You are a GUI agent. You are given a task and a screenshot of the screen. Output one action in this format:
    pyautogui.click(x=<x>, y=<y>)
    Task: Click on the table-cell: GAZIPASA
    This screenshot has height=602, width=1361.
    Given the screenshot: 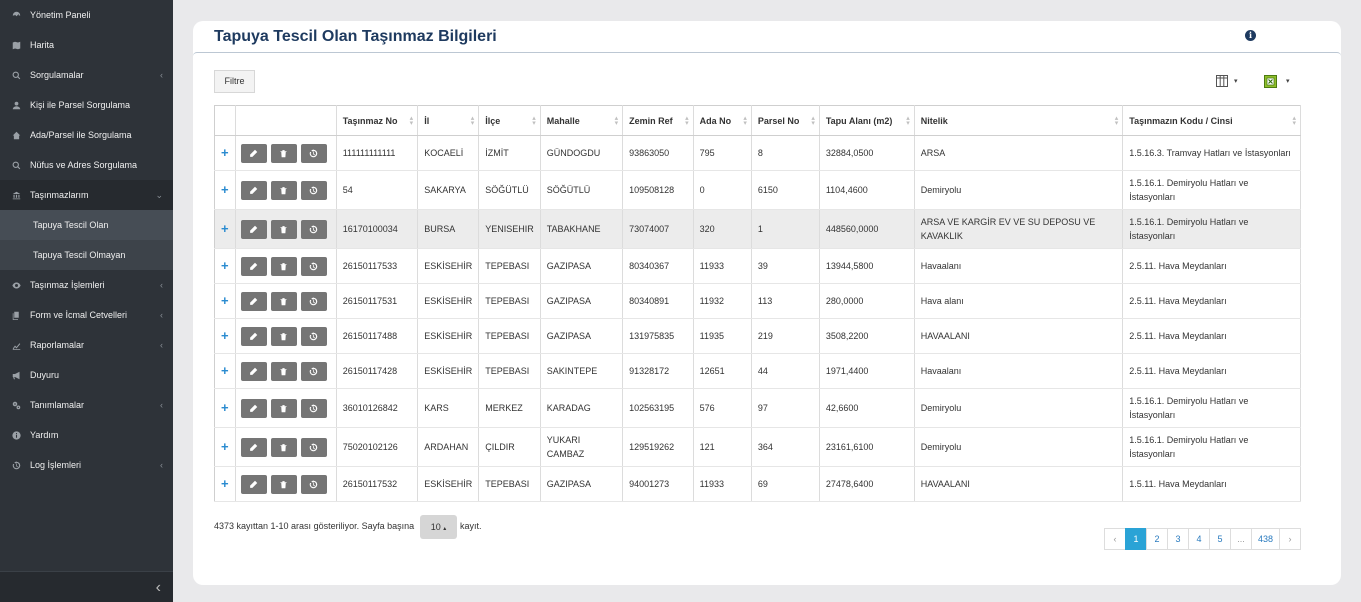 What is the action you would take?
    pyautogui.click(x=582, y=266)
    